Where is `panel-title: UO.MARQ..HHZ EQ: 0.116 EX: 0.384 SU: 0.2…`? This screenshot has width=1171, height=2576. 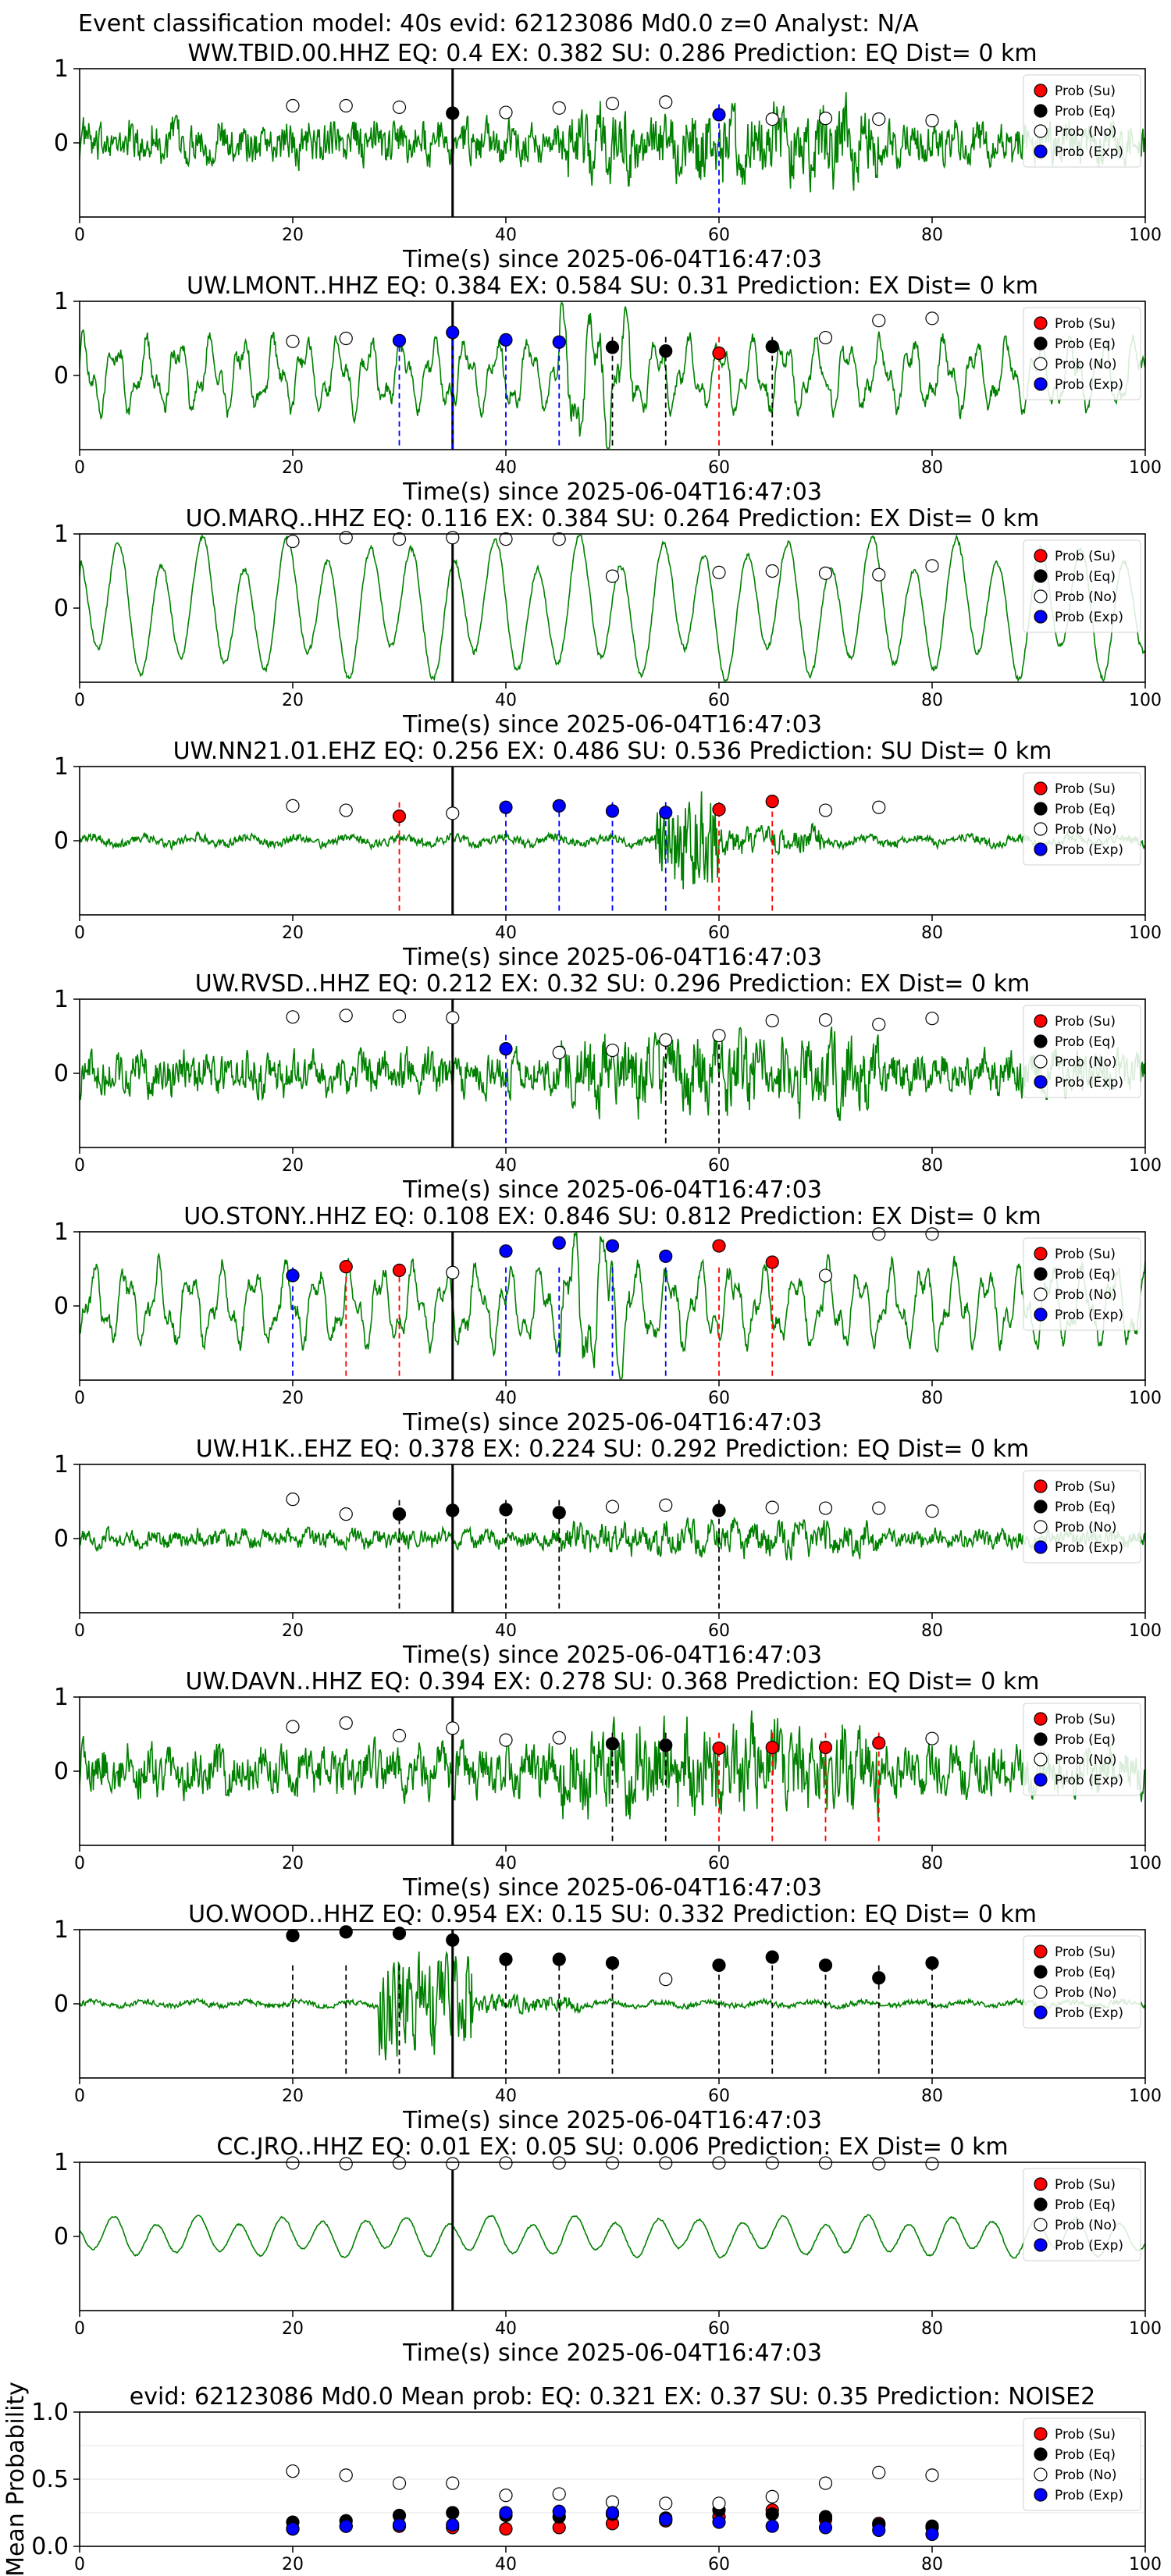
panel-title: UO.MARQ..HHZ EQ: 0.116 EX: 0.384 SU: 0.2… is located at coordinates (613, 518).